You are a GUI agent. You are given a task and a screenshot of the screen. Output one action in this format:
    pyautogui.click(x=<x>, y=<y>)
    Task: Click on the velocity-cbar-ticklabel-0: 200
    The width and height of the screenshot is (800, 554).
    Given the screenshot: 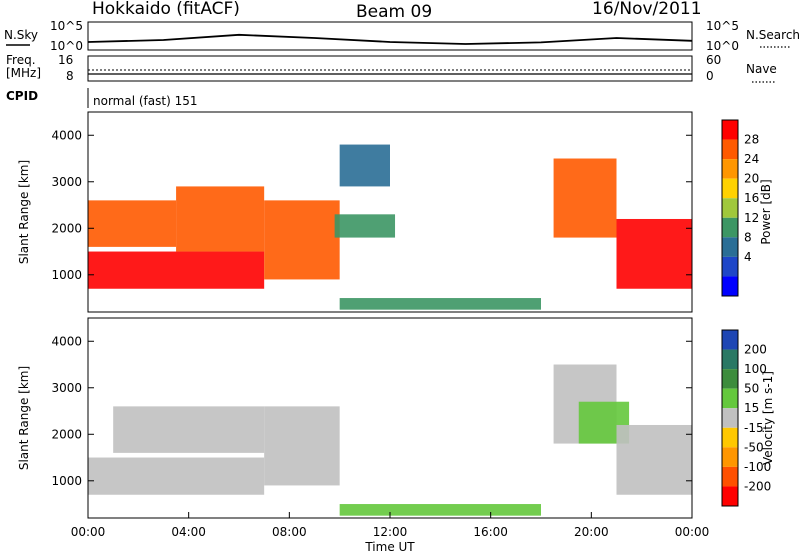 What is the action you would take?
    pyautogui.click(x=755, y=350)
    